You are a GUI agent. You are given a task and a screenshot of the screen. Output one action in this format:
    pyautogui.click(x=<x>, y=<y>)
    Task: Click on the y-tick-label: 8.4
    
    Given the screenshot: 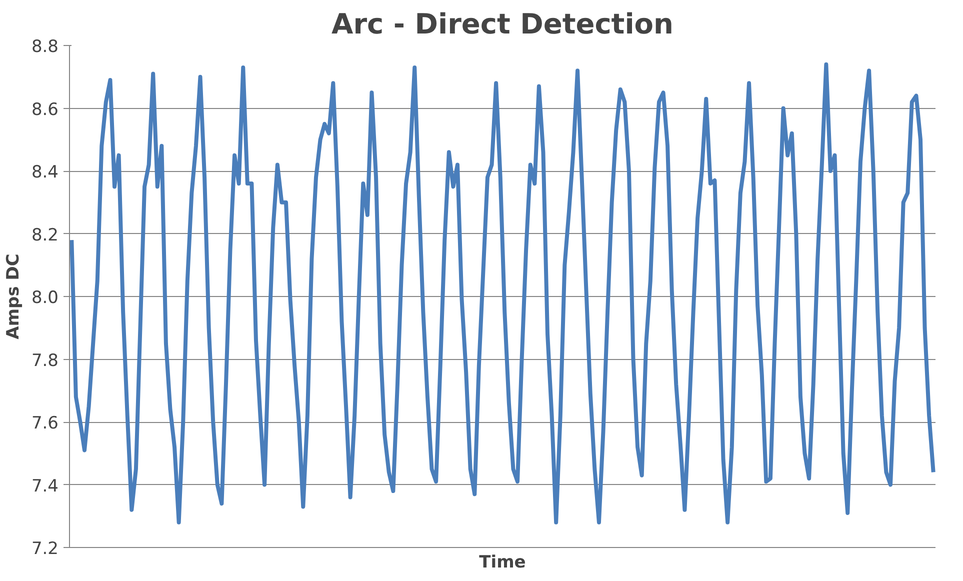 What is the action you would take?
    pyautogui.click(x=45, y=172)
    